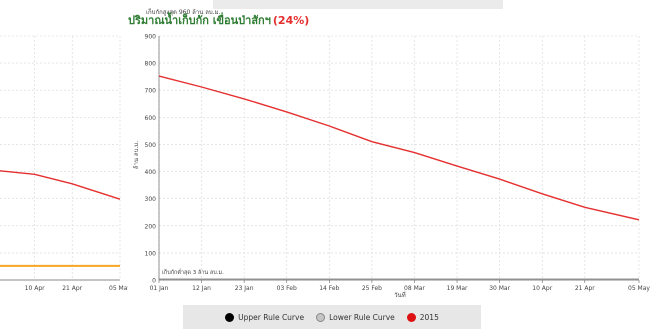 The width and height of the screenshot is (653, 329). Describe the element at coordinates (201, 288) in the screenshot. I see `x-tick-label: 12 Jan` at that location.